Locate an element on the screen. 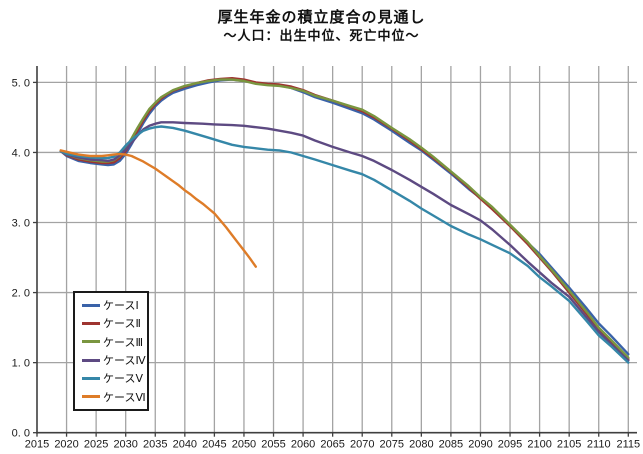 This screenshot has height=454, width=643. x-tick-label: 2030 is located at coordinates (125, 445).